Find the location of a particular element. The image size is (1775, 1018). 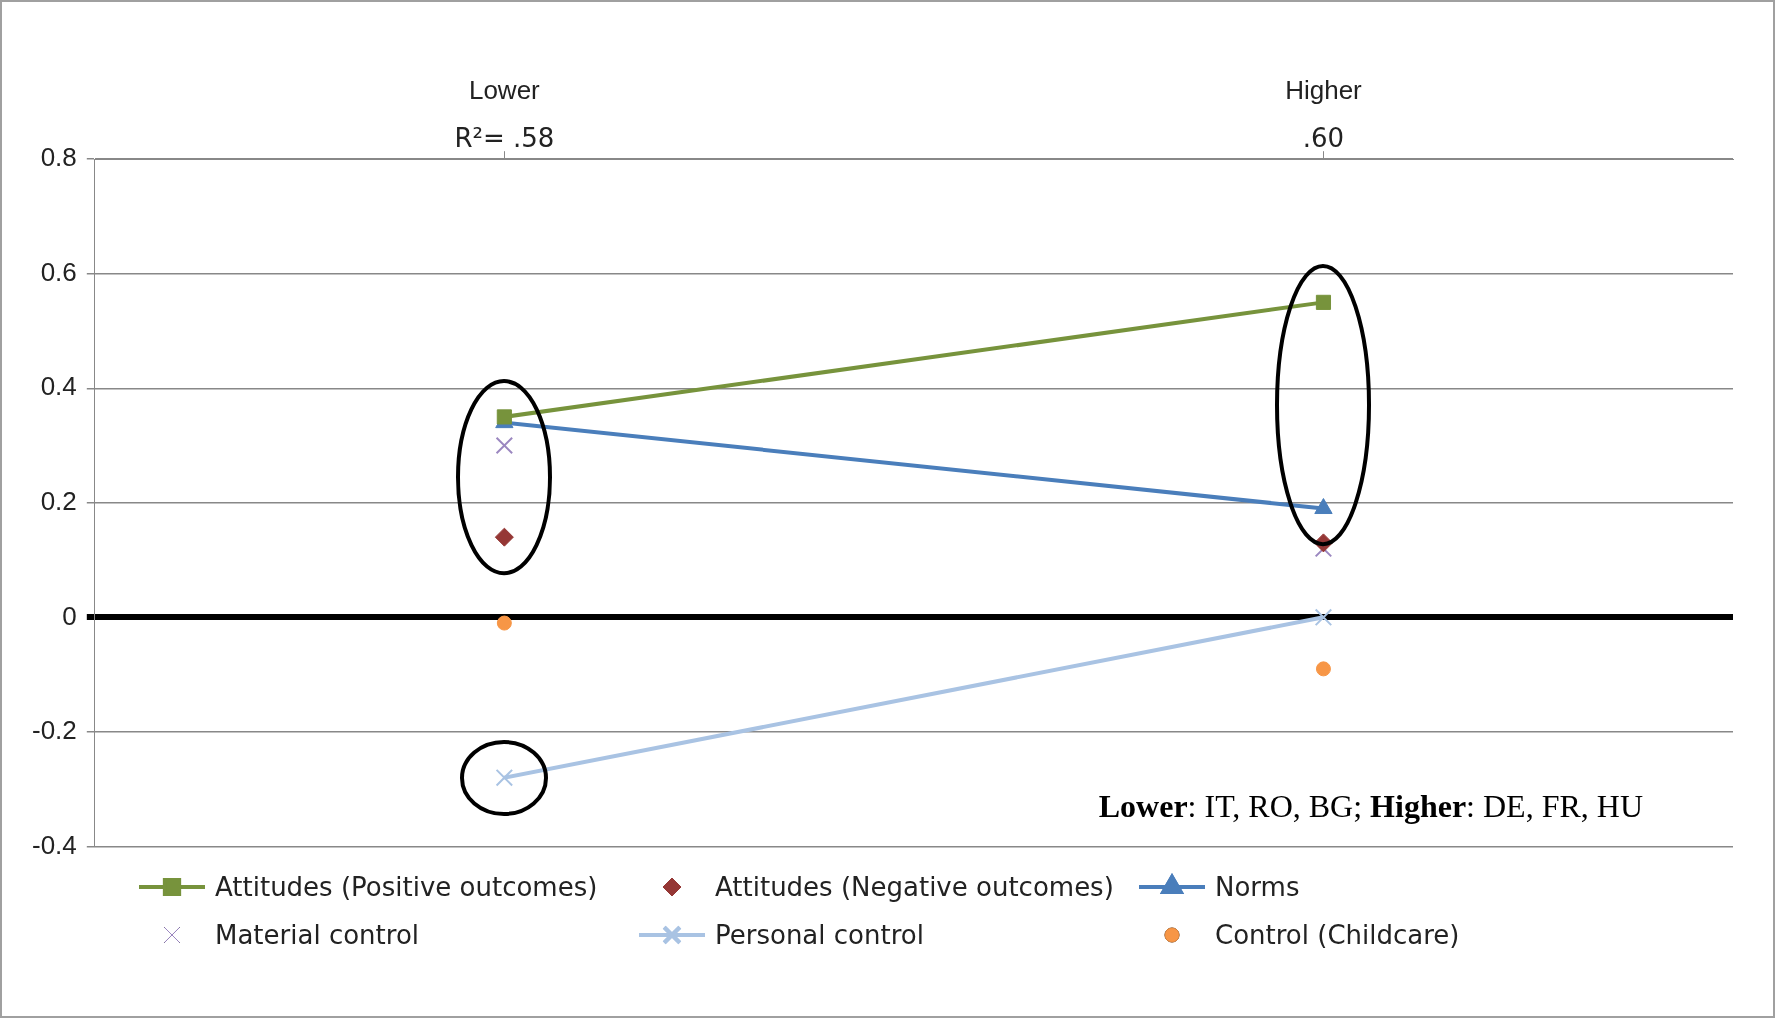

x-tick-label: Higher is located at coordinates (1324, 89).